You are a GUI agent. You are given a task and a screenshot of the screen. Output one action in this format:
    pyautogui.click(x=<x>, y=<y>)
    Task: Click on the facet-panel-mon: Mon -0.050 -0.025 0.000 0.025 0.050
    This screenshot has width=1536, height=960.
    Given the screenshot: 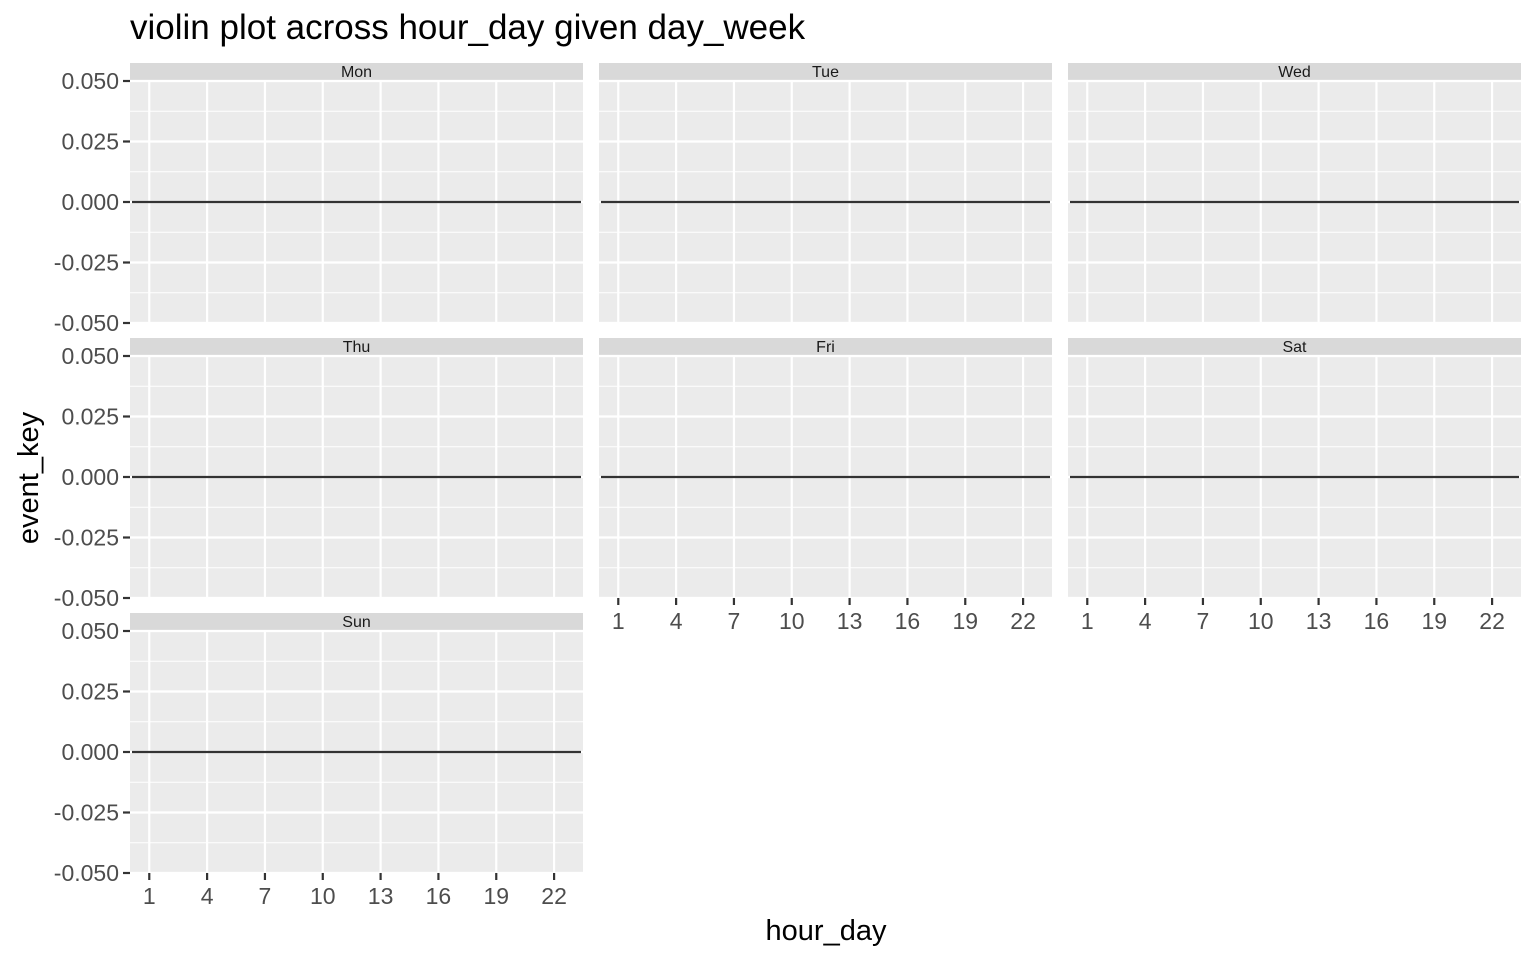 What is the action you would take?
    pyautogui.click(x=318, y=199)
    